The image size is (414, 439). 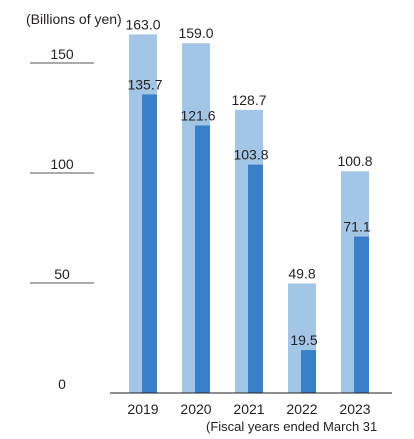 What do you see at coordinates (142, 24) in the screenshot?
I see `value-label-outer-2019: 163.0` at bounding box center [142, 24].